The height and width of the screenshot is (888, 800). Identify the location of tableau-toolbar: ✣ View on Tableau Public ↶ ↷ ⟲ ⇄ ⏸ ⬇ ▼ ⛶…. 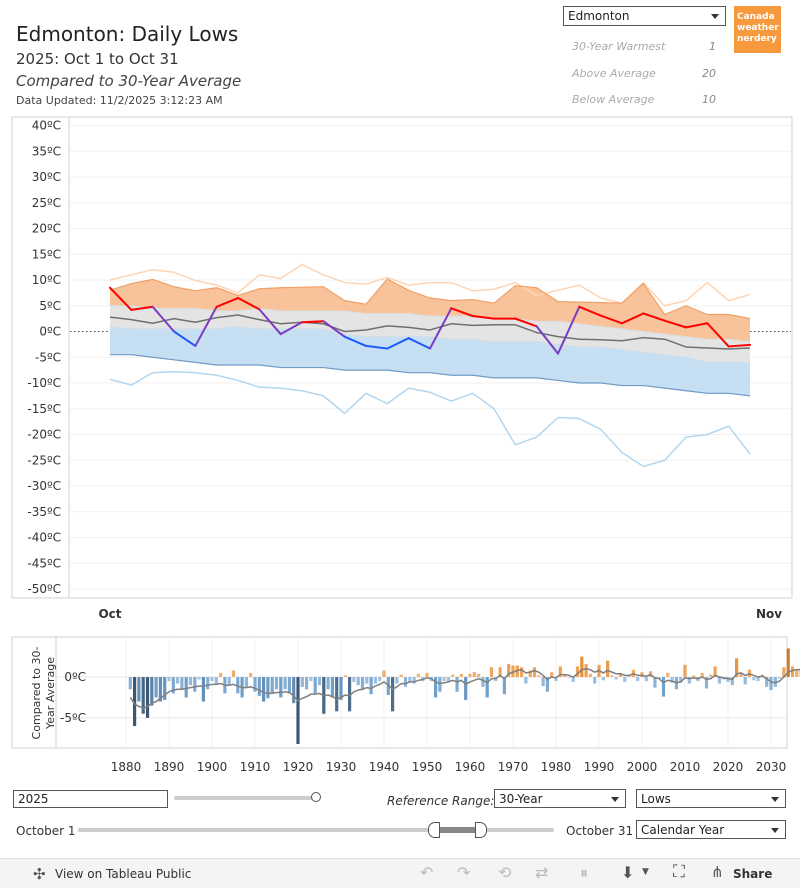
(400, 873).